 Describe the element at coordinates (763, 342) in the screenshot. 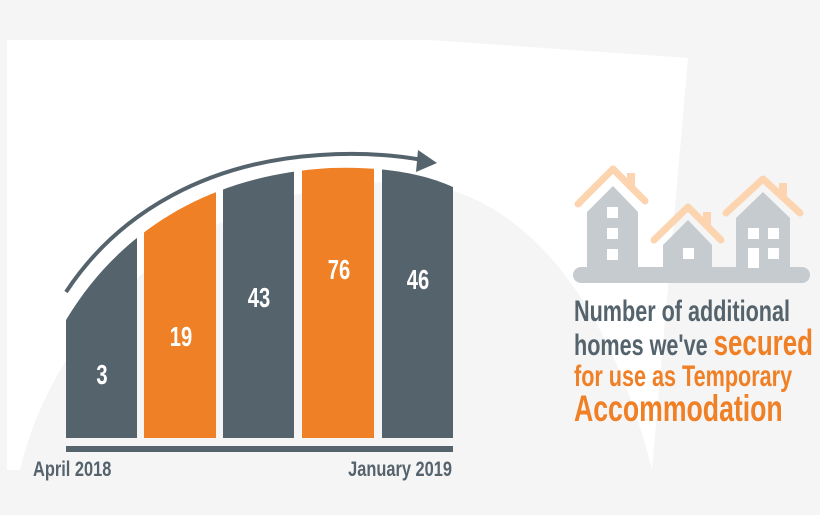

I see `caption-line-2-highlight: secured` at that location.